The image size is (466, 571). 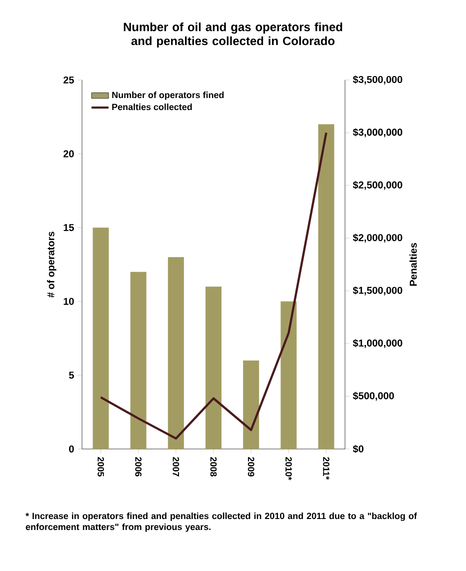 What do you see at coordinates (69, 228) in the screenshot?
I see `y-tick-label: 15` at bounding box center [69, 228].